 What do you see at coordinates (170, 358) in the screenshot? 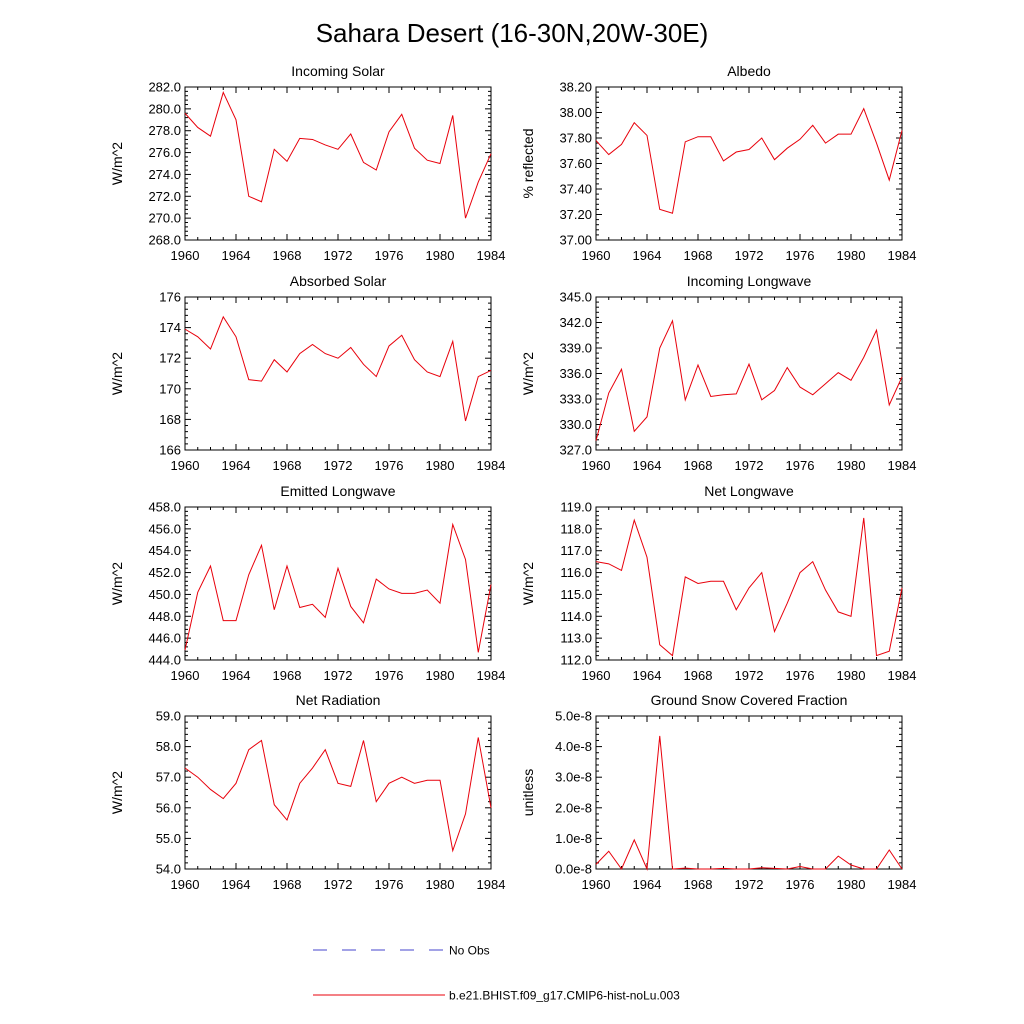
I see `y-tick-label: 172` at bounding box center [170, 358].